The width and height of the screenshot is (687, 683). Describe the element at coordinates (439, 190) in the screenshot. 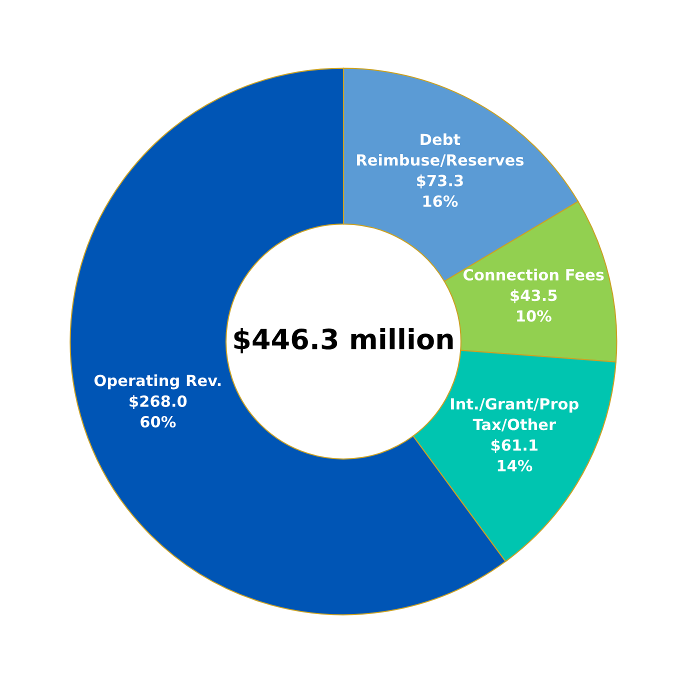

I see `data-label: $73.3 16%` at that location.